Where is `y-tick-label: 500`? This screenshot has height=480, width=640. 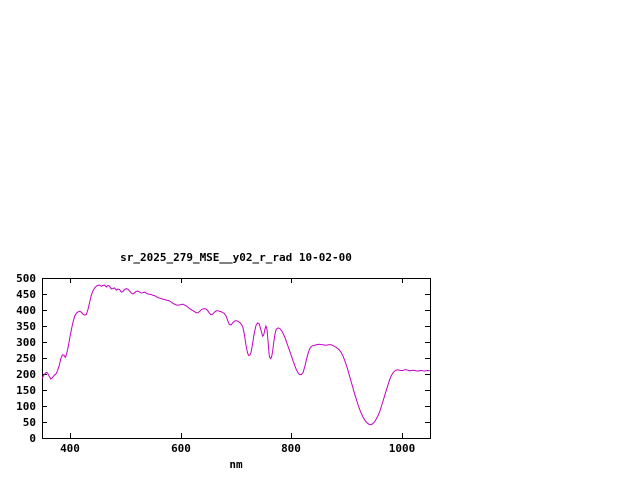
y-tick-label: 500 is located at coordinates (26, 278).